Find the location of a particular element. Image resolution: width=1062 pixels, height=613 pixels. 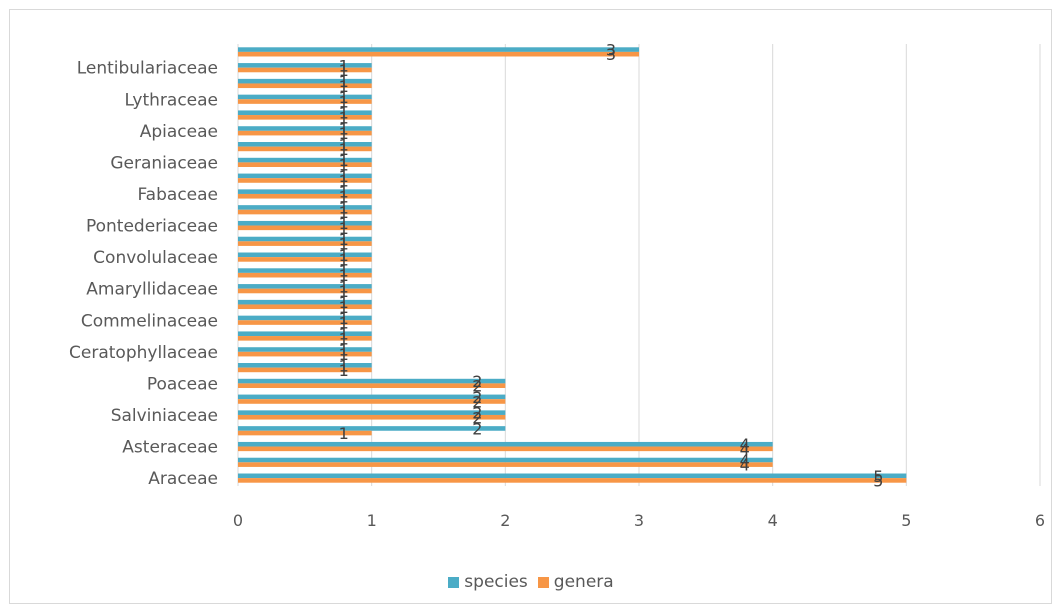

x-tick-label: 1 is located at coordinates (372, 520).